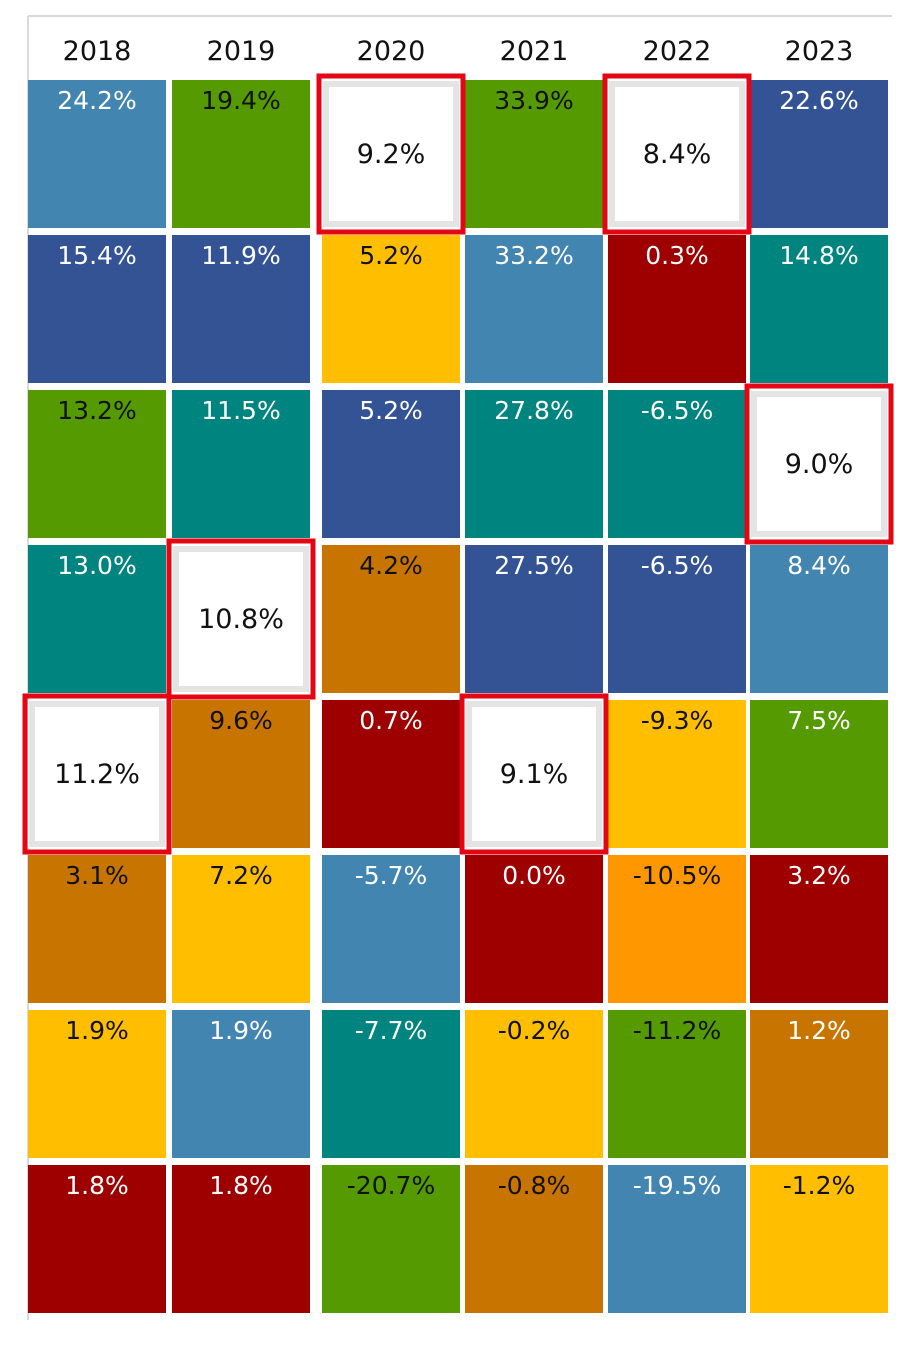 This screenshot has height=1352, width=910. What do you see at coordinates (97, 875) in the screenshot?
I see `cell-value-label: 3.1%` at bounding box center [97, 875].